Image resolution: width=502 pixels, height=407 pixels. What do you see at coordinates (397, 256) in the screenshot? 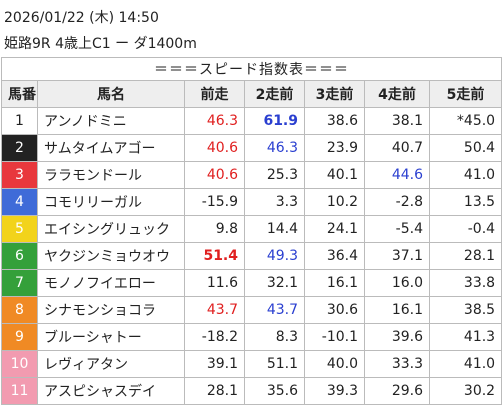
I see `speed-index: 37.1` at bounding box center [397, 256].